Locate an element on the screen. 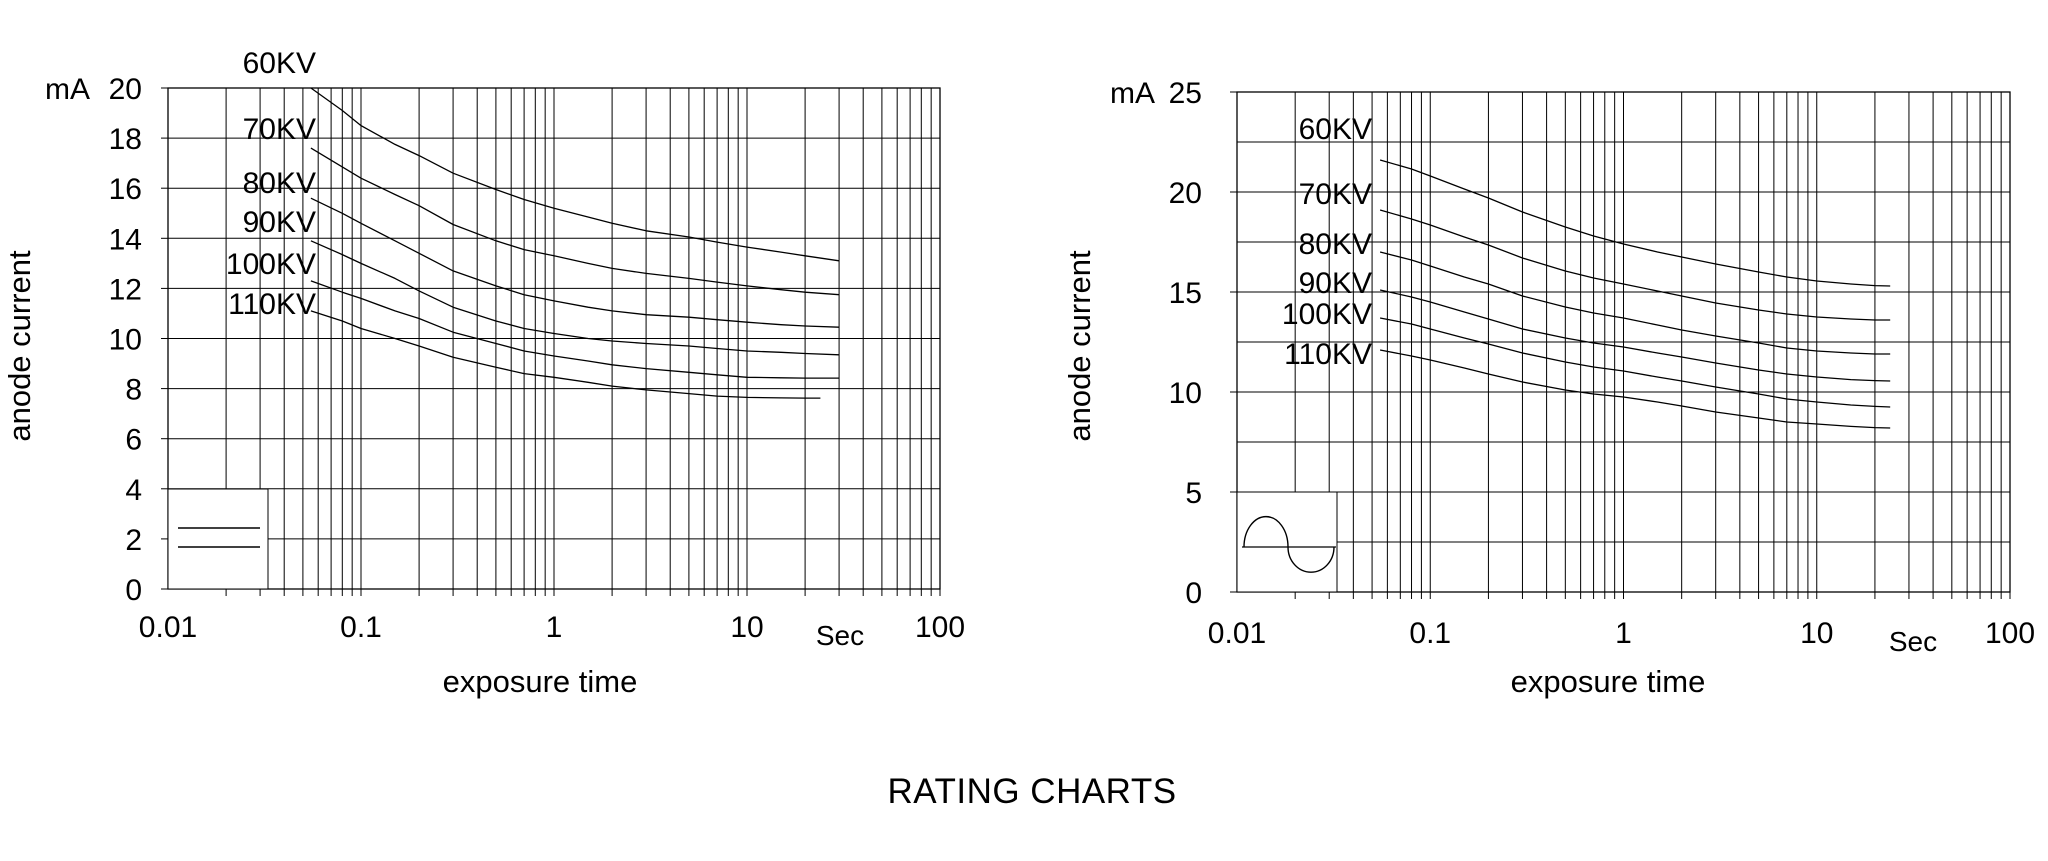 This screenshot has width=2048, height=861. ac-sine-icon is located at coordinates (1289, 544).